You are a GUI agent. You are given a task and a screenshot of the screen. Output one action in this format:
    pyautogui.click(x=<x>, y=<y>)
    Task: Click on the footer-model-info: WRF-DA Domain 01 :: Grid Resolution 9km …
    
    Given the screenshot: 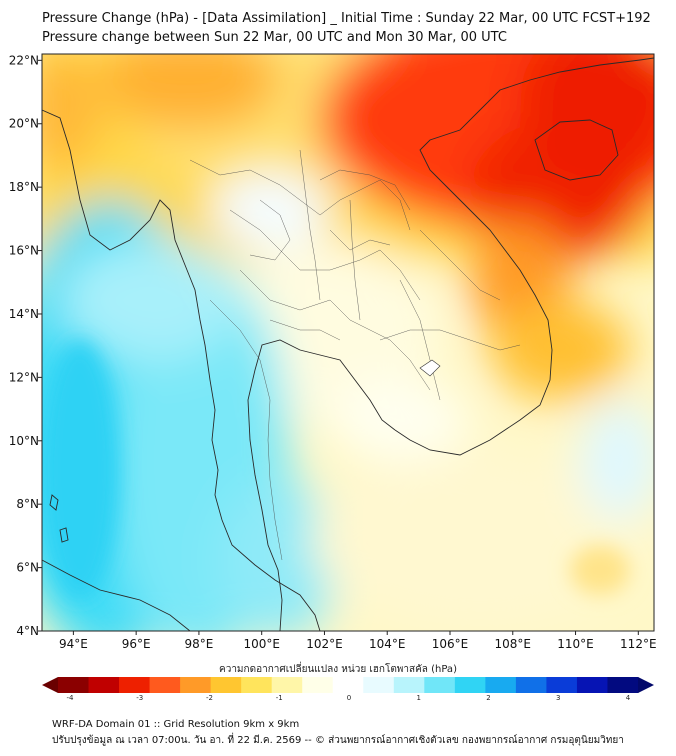 What is the action you would take?
    pyautogui.click(x=176, y=724)
    